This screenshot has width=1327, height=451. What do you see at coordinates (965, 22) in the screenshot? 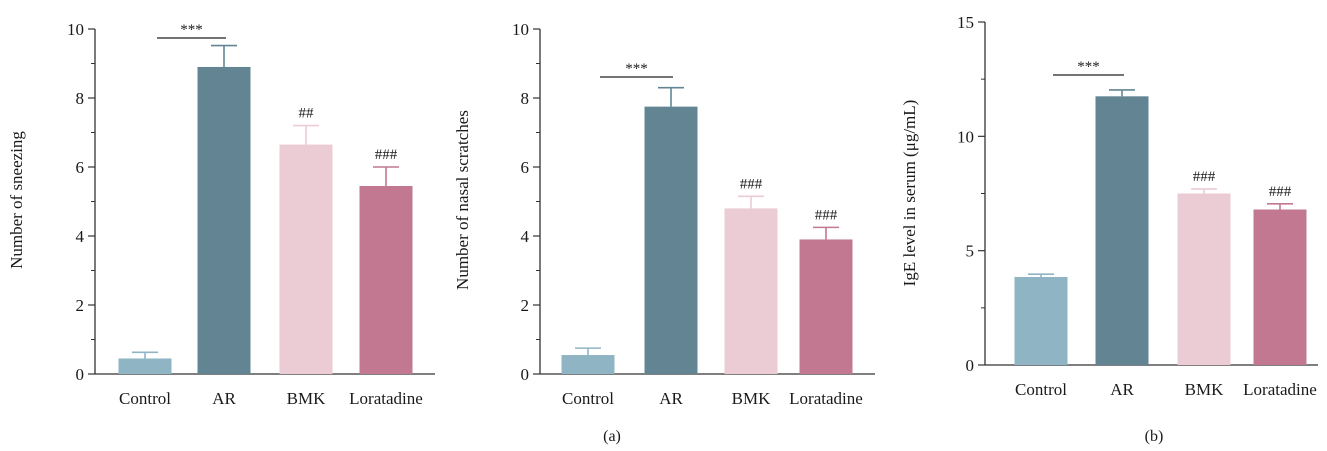
I see `y-tick-label: 15` at bounding box center [965, 22].